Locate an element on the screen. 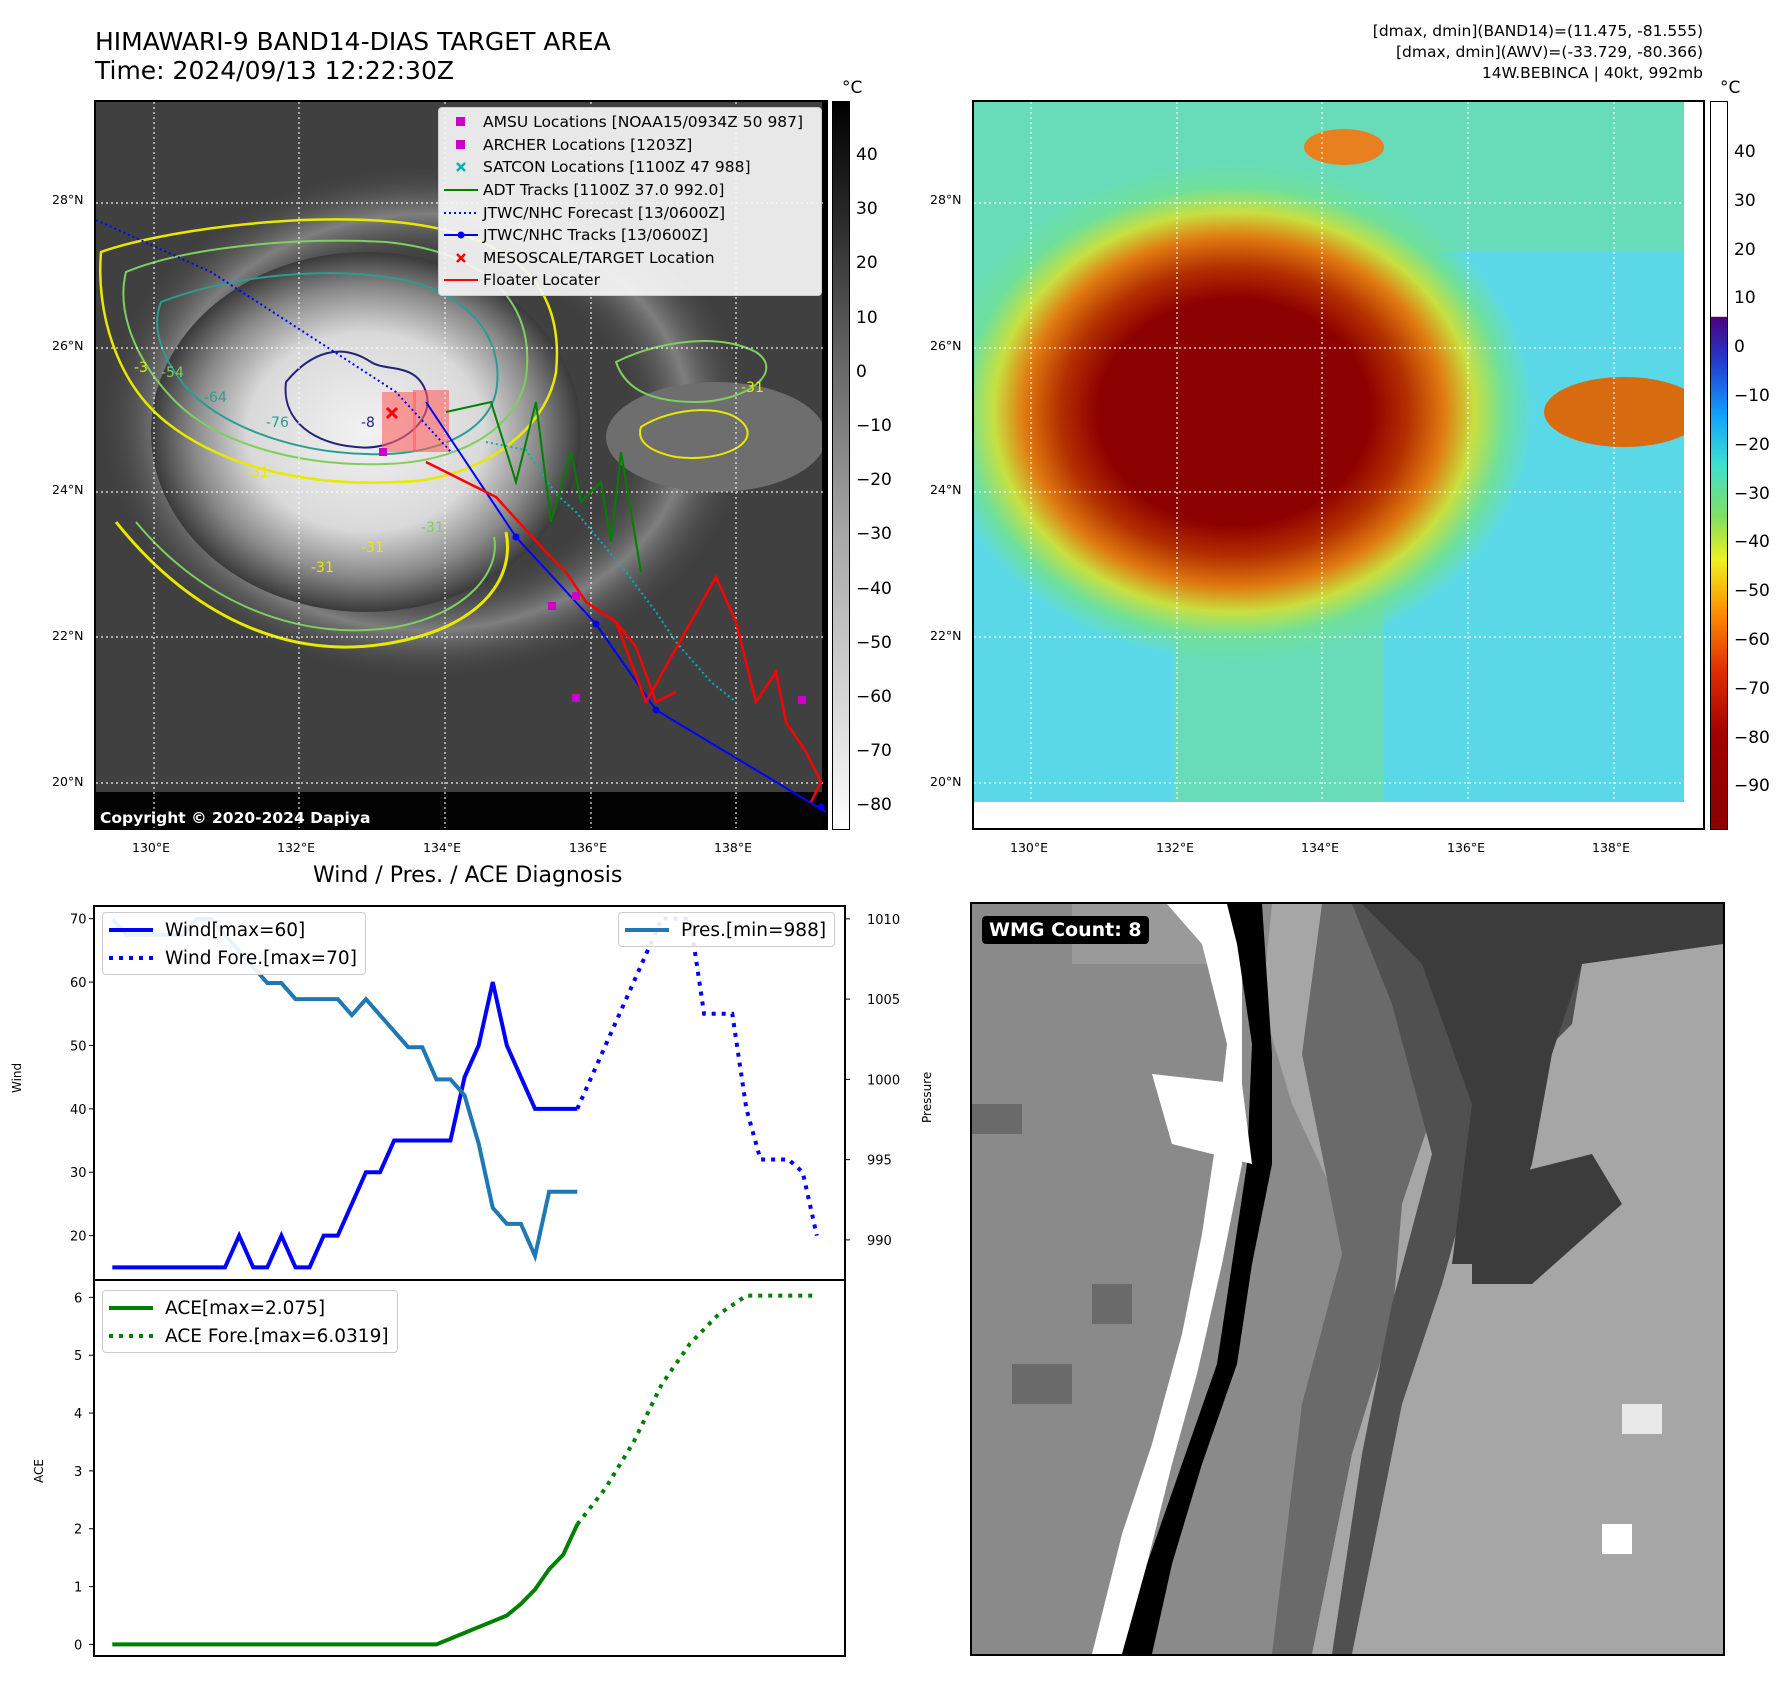 The width and height of the screenshot is (1788, 1690). ir-colorbar-tick: −20 is located at coordinates (874, 480).